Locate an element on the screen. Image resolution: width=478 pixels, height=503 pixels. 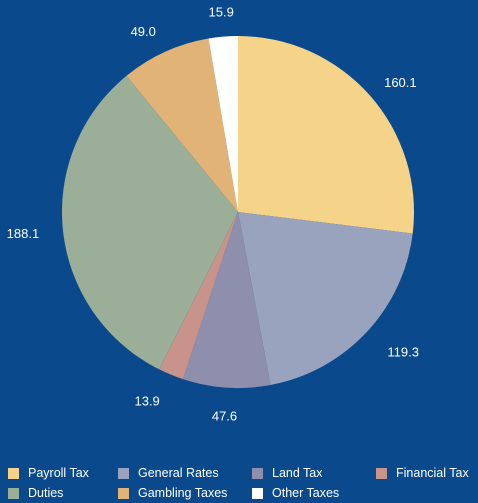
data-label-payroll-tax: 160.1 is located at coordinates (400, 82).